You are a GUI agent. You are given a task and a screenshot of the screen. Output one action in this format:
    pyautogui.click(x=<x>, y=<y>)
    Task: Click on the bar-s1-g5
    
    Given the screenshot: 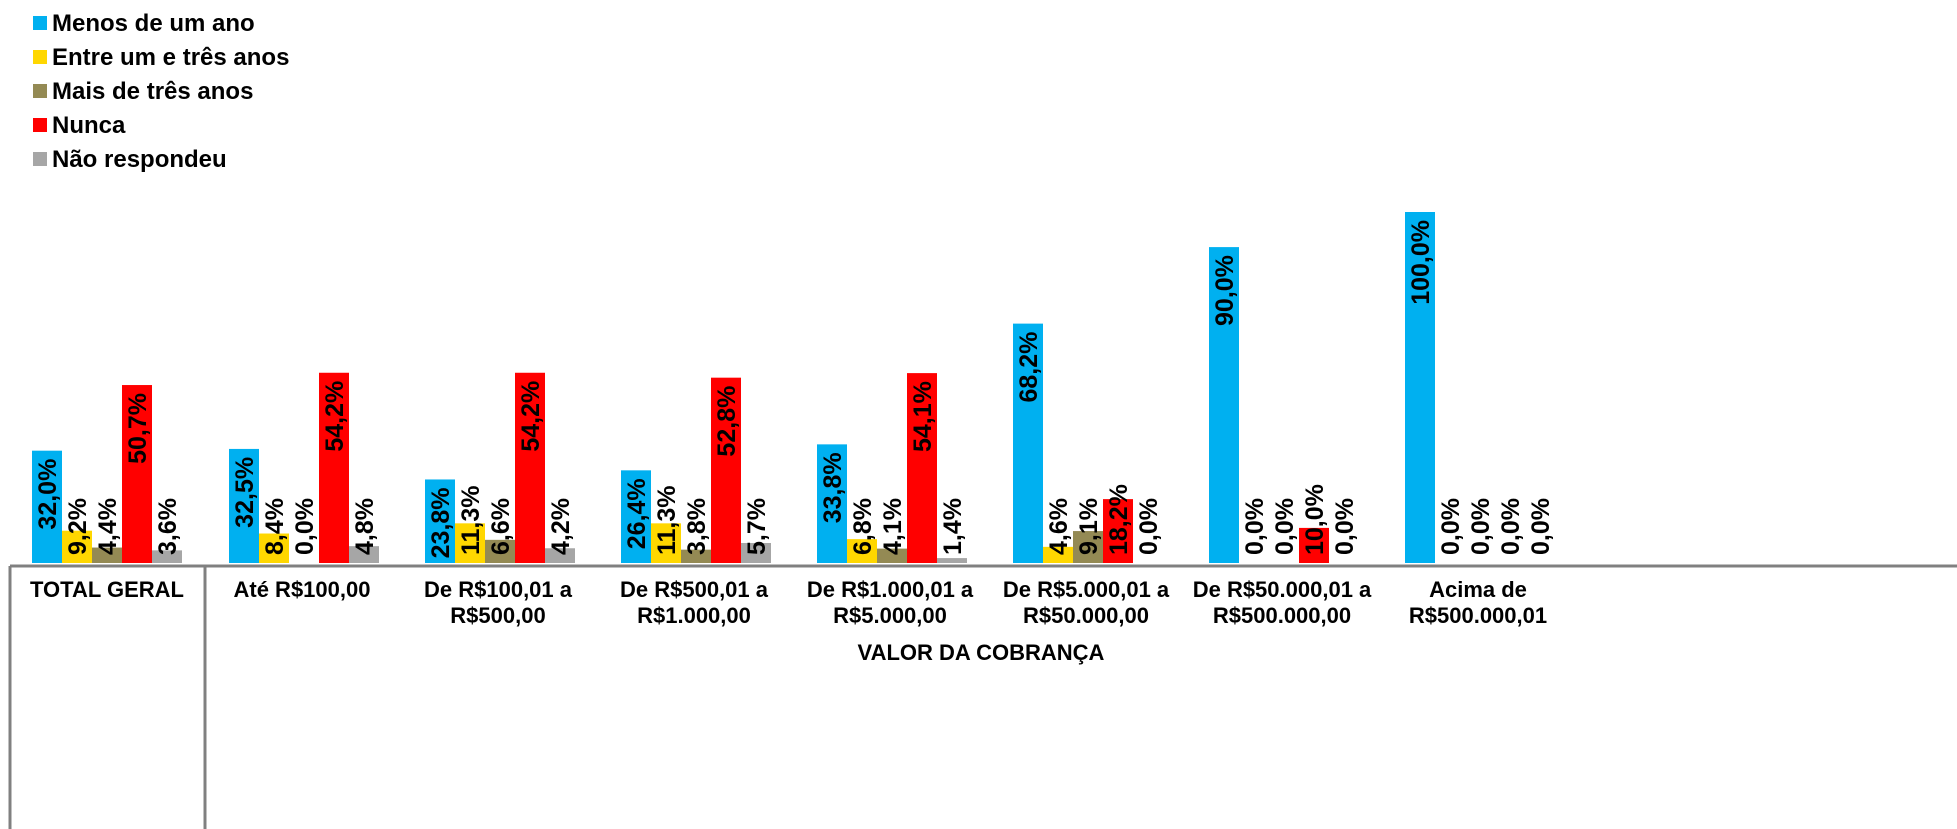 What is the action you would take?
    pyautogui.click(x=1058, y=554)
    